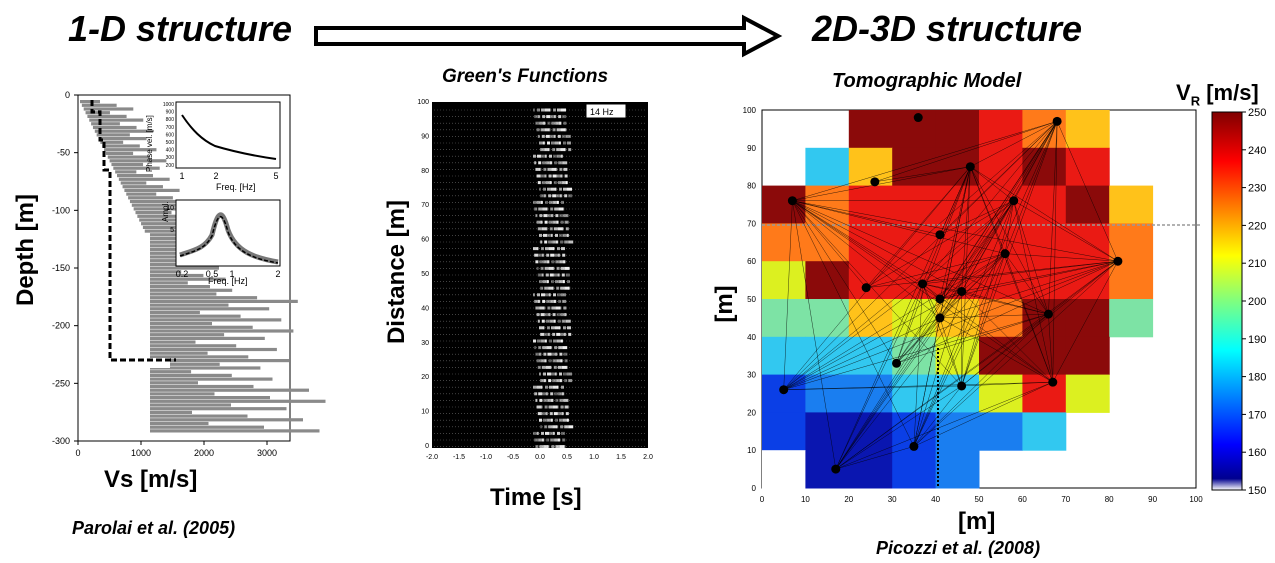  Describe the element at coordinates (267, 453) in the screenshot. I see `vs-tick-label: 3000` at that location.